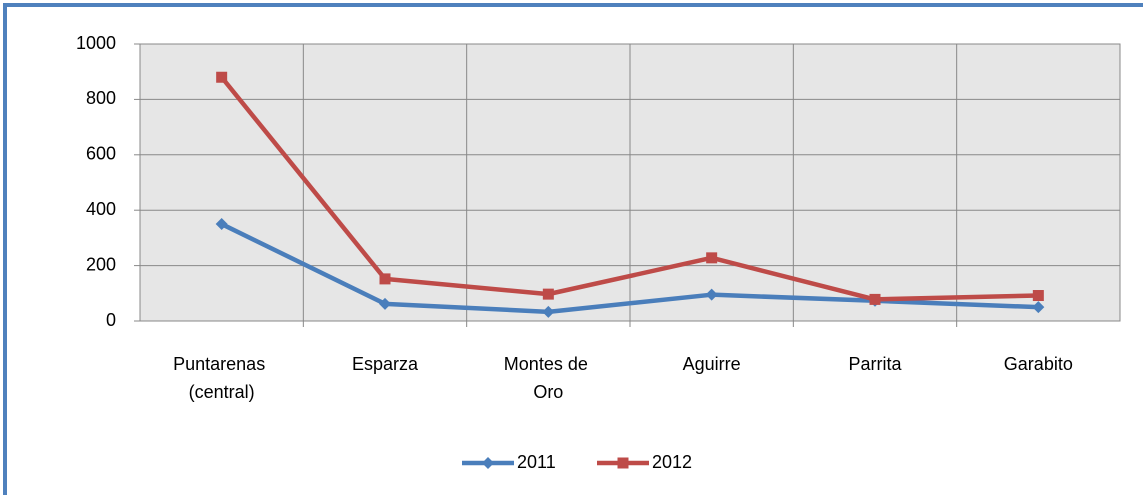  I want to click on x-tick-label: Aguirre, so click(712, 364).